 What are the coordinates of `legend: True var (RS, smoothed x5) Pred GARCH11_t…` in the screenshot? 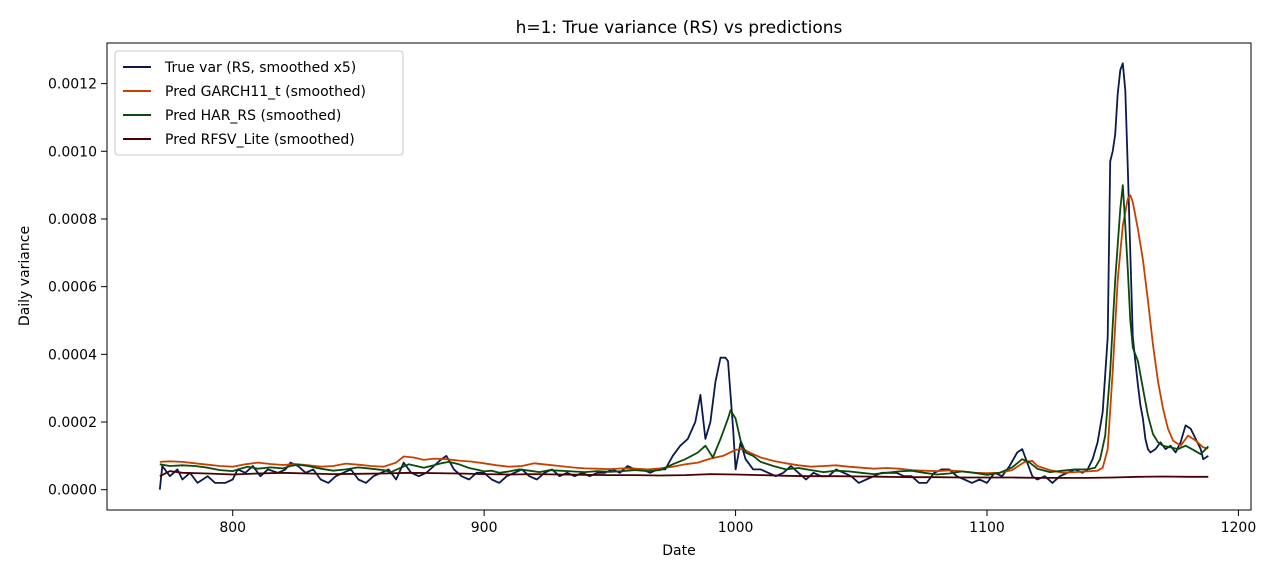 It's located at (259, 103).